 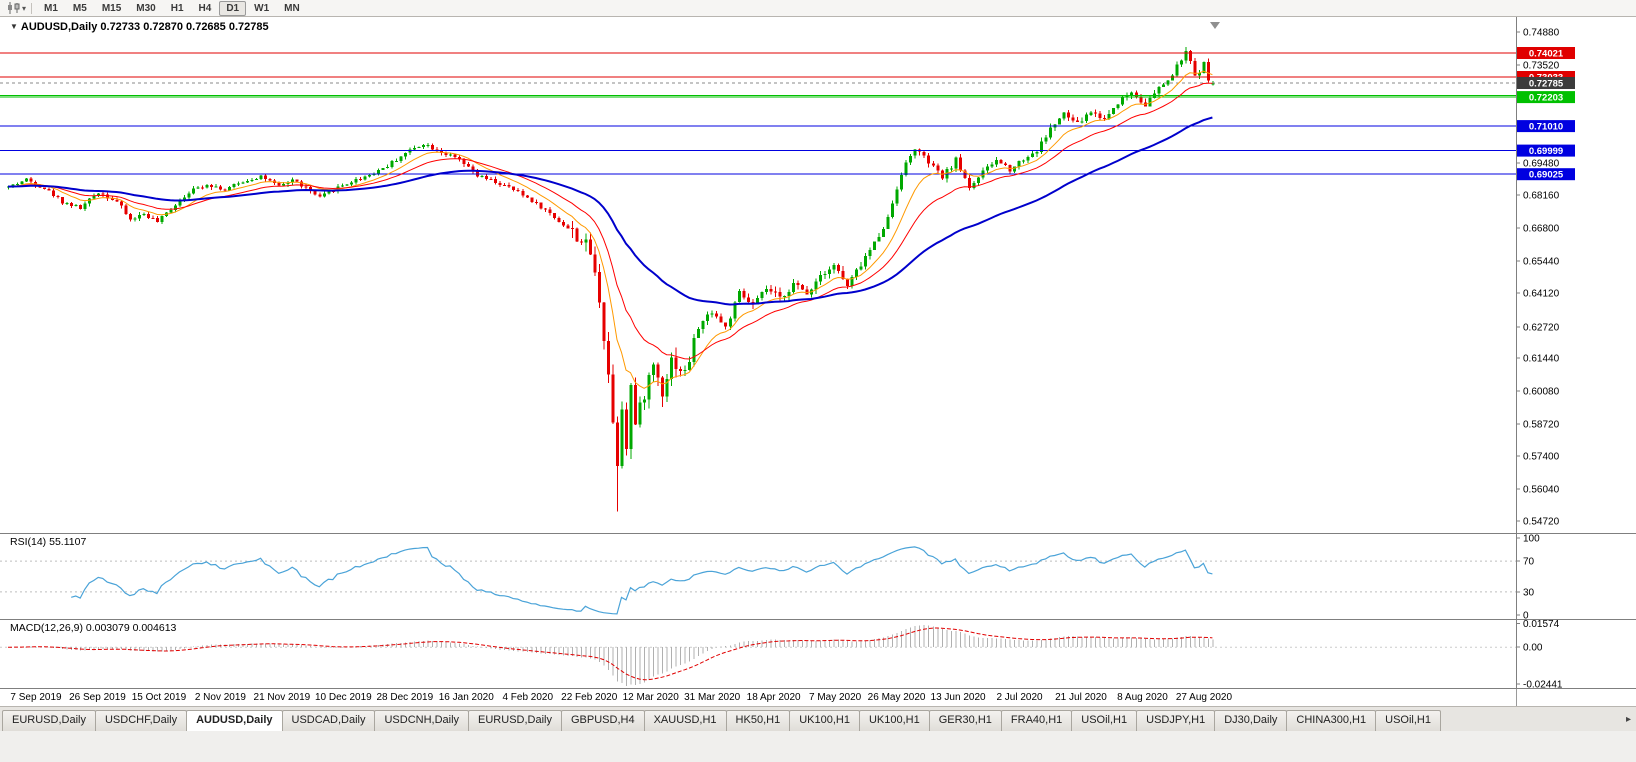 I want to click on price-box-label: 0.69999, so click(x=1546, y=151).